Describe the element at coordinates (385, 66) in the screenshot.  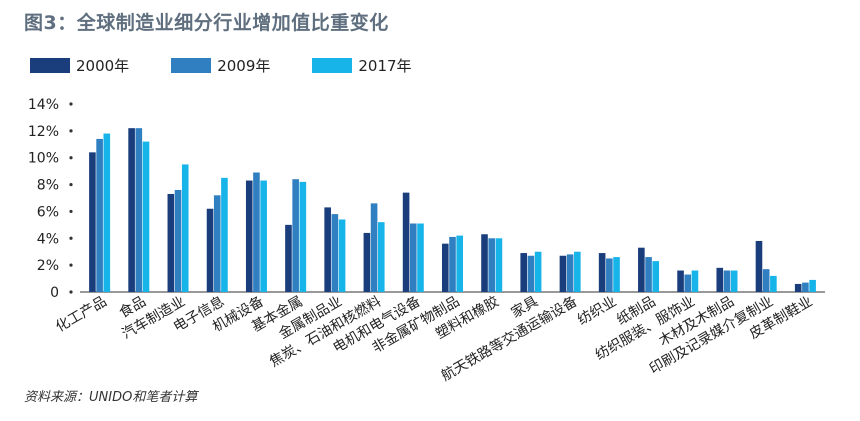
I see `legend-label-2017: 2017年` at that location.